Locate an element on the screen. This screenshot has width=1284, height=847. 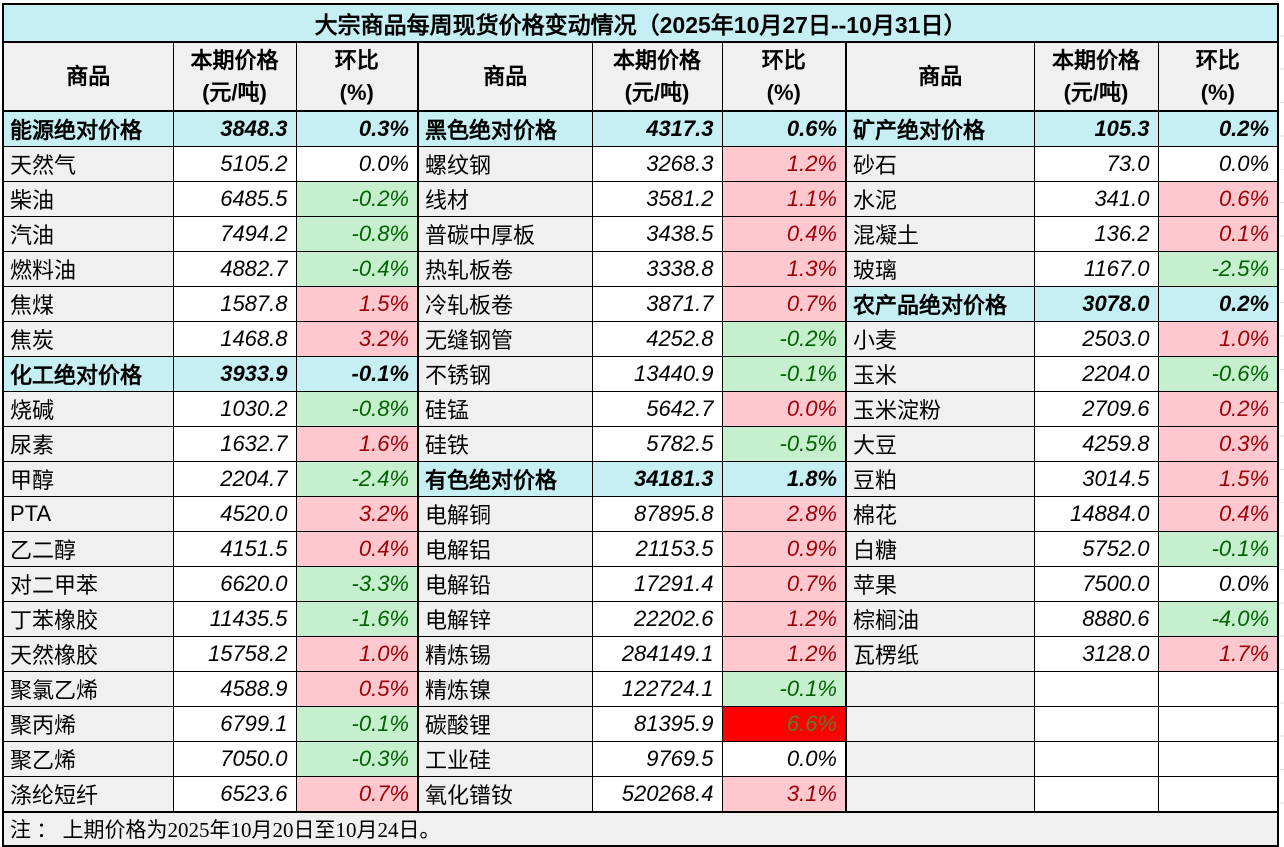
current-price-cell: 284149.1 is located at coordinates (657, 654).